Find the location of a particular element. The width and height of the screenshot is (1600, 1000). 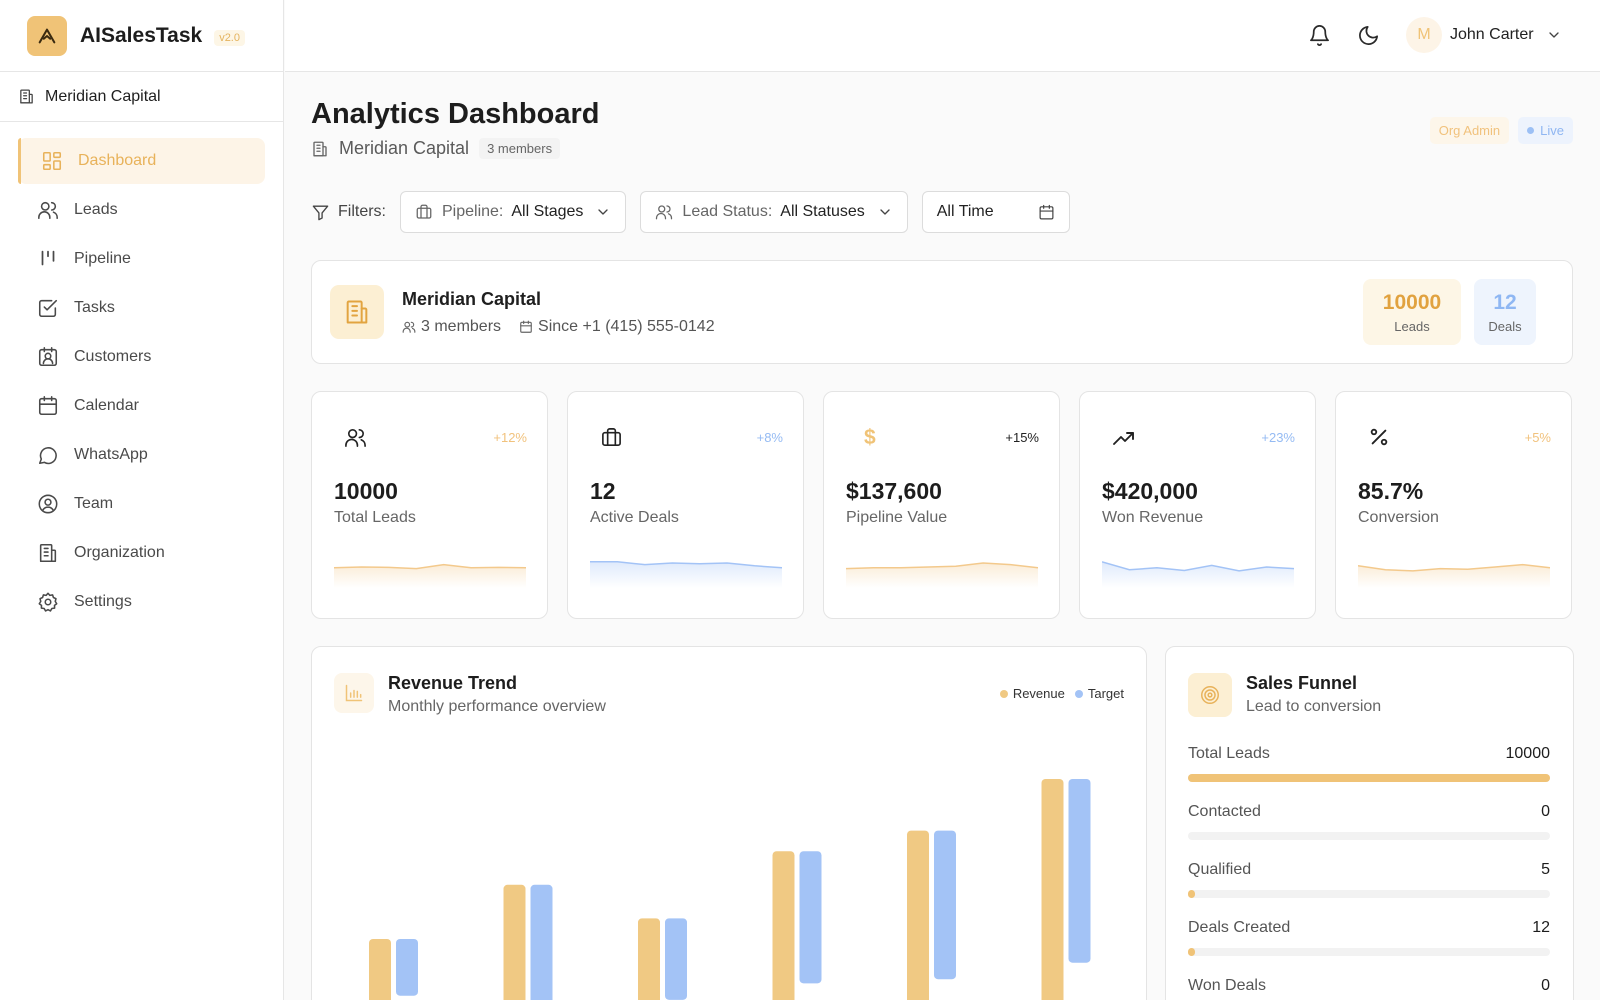

filters-label: Filters: is located at coordinates (348, 212).